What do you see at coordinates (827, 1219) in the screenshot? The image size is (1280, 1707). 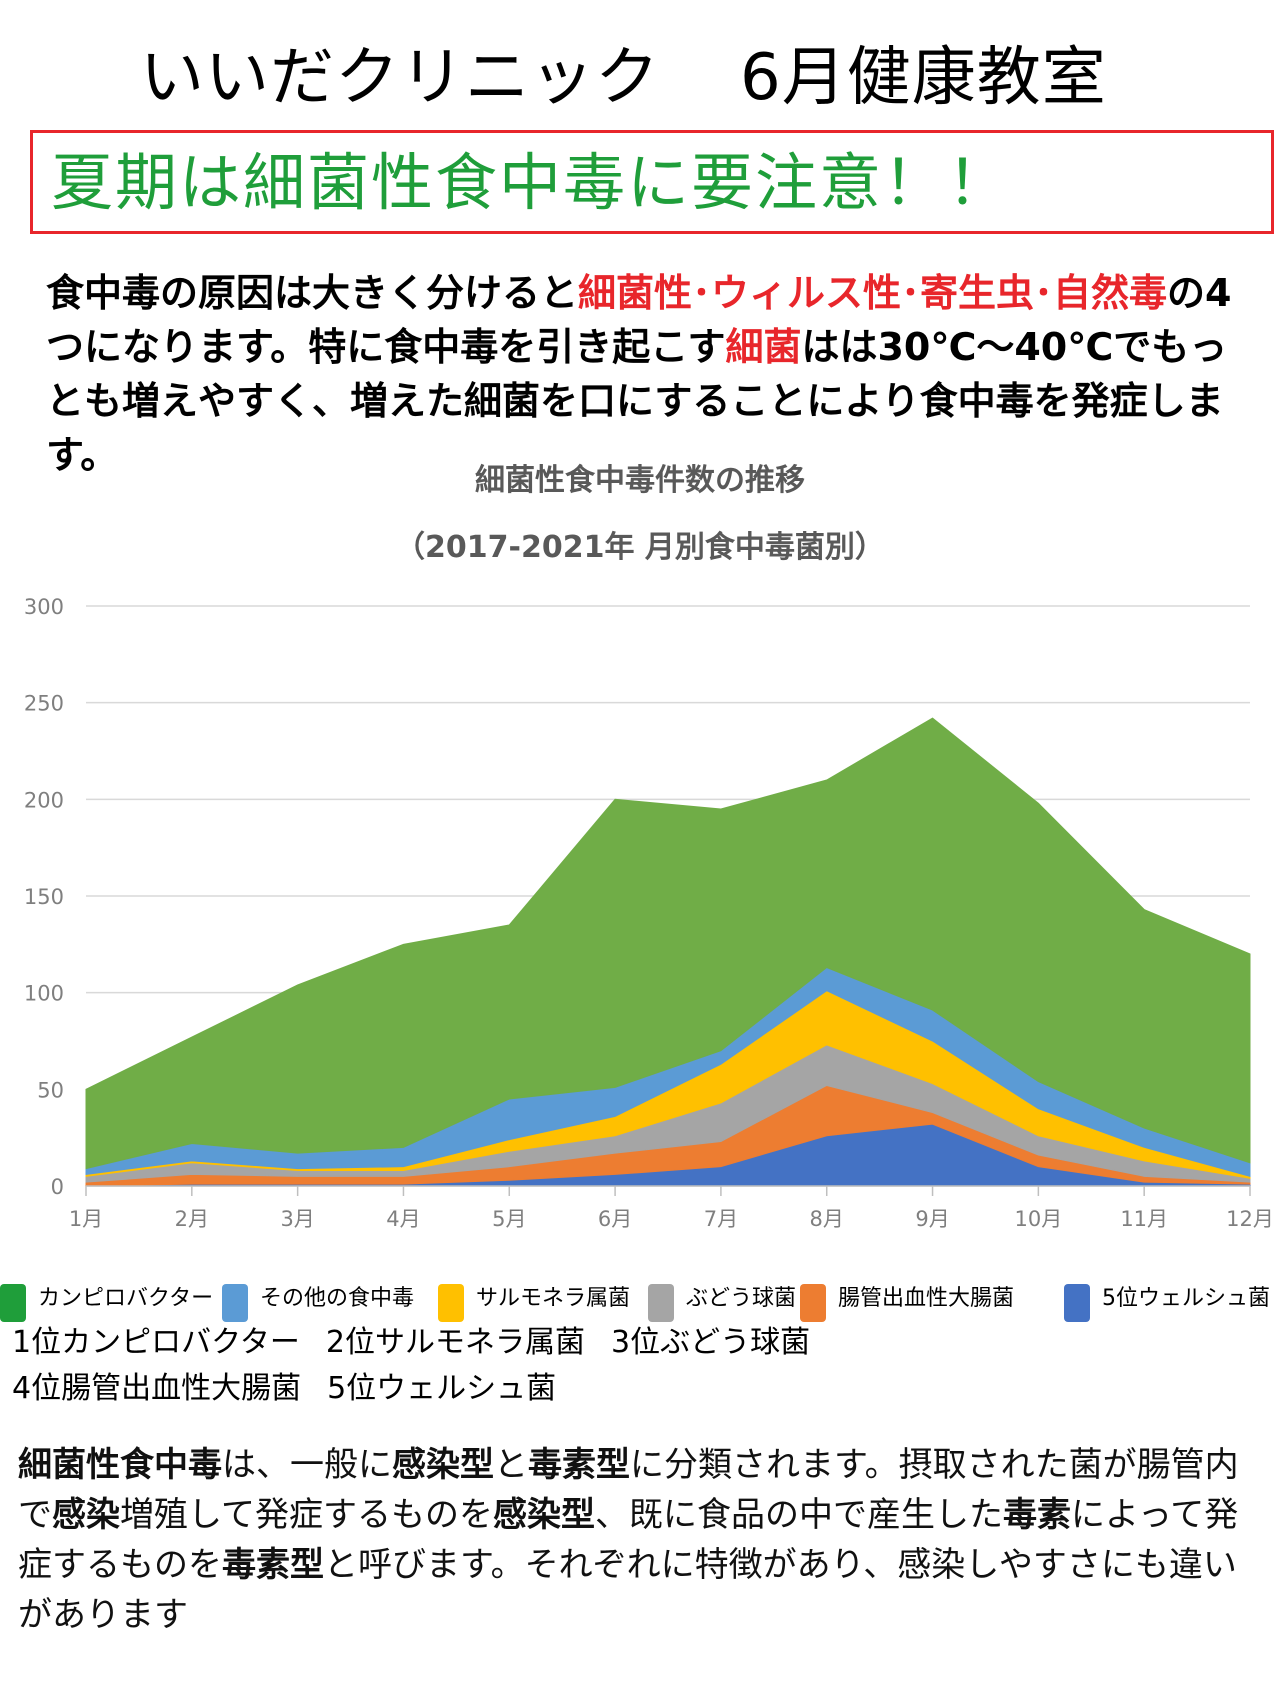 I see `x-tick-label: 8月` at bounding box center [827, 1219].